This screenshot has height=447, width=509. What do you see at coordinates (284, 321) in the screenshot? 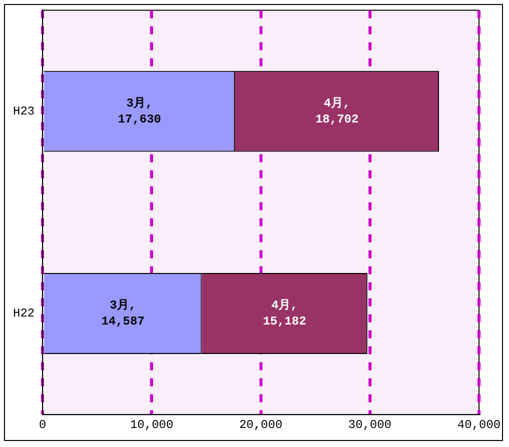
I see `text: 15,182` at bounding box center [284, 321].